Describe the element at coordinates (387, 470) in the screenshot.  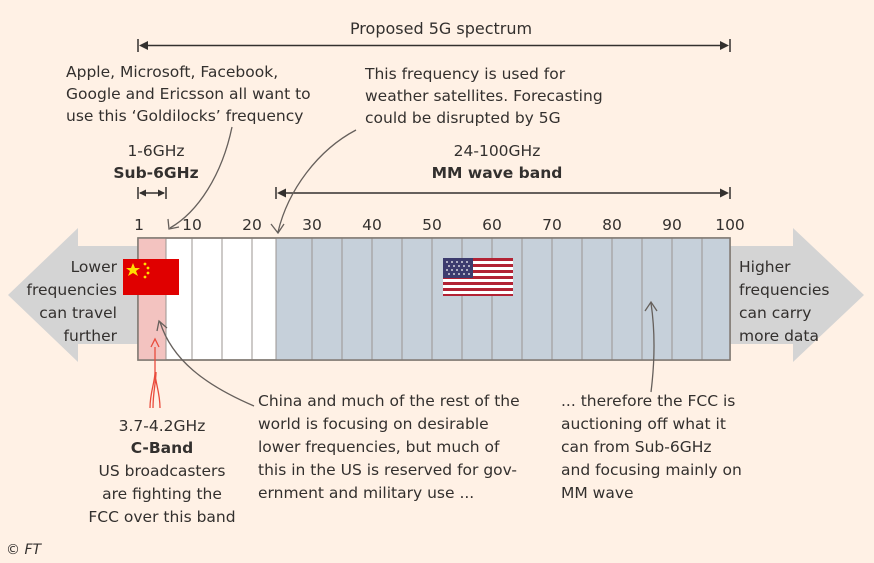
I see `svg-text:this in the US is reserved for: this in the US is reserved for gov-` at that location.